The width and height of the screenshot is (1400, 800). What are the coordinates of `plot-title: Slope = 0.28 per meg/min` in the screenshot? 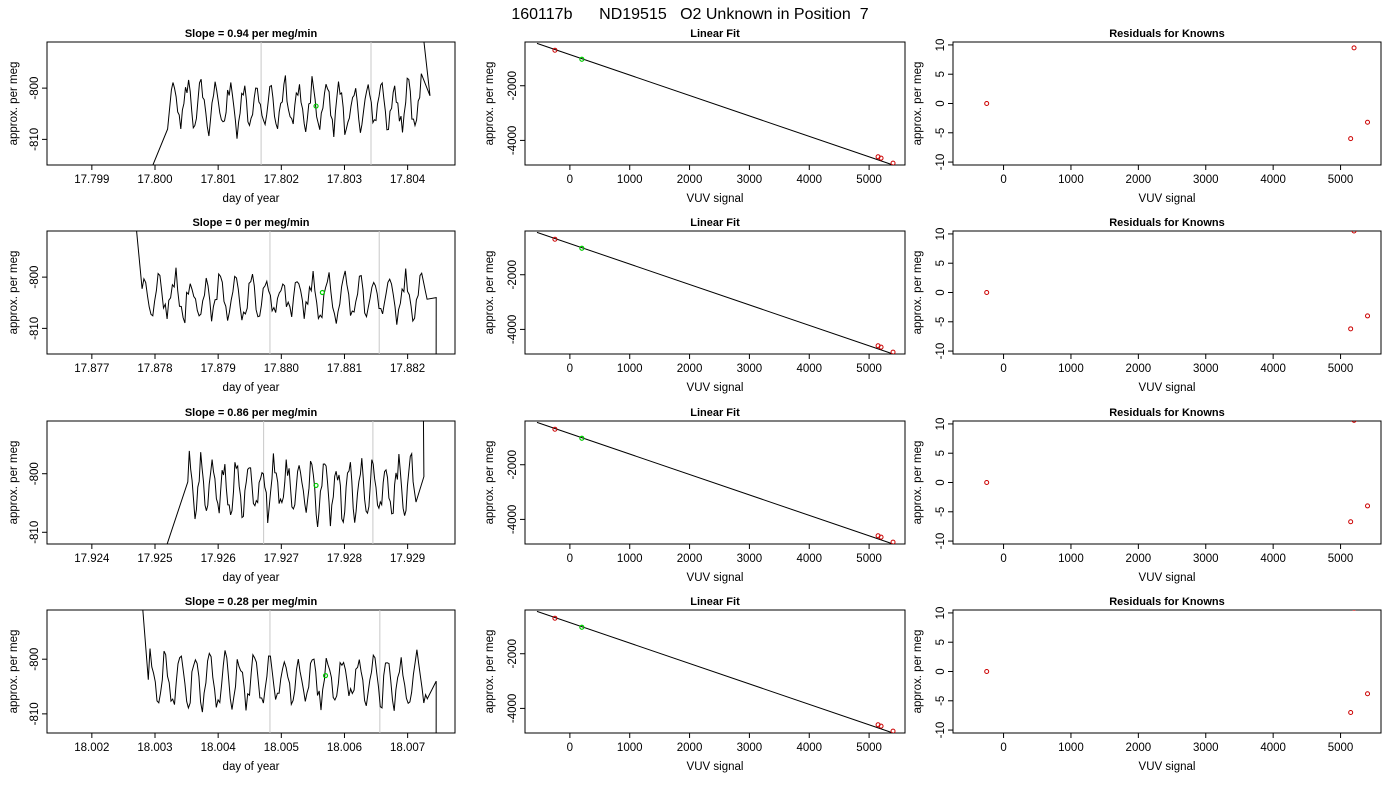 It's located at (251, 602).